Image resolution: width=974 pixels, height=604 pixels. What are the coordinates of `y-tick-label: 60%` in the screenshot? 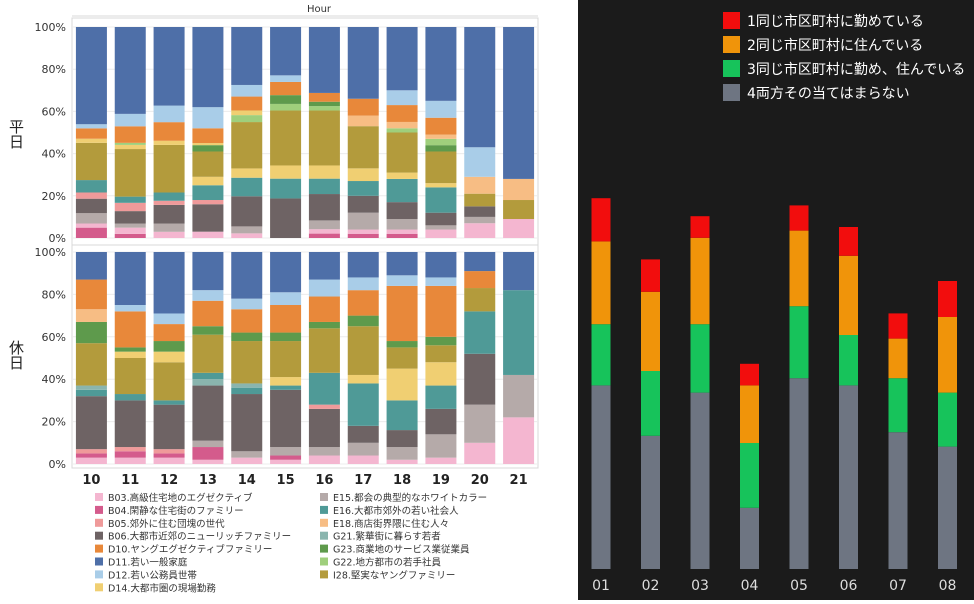 It's located at (54, 111).